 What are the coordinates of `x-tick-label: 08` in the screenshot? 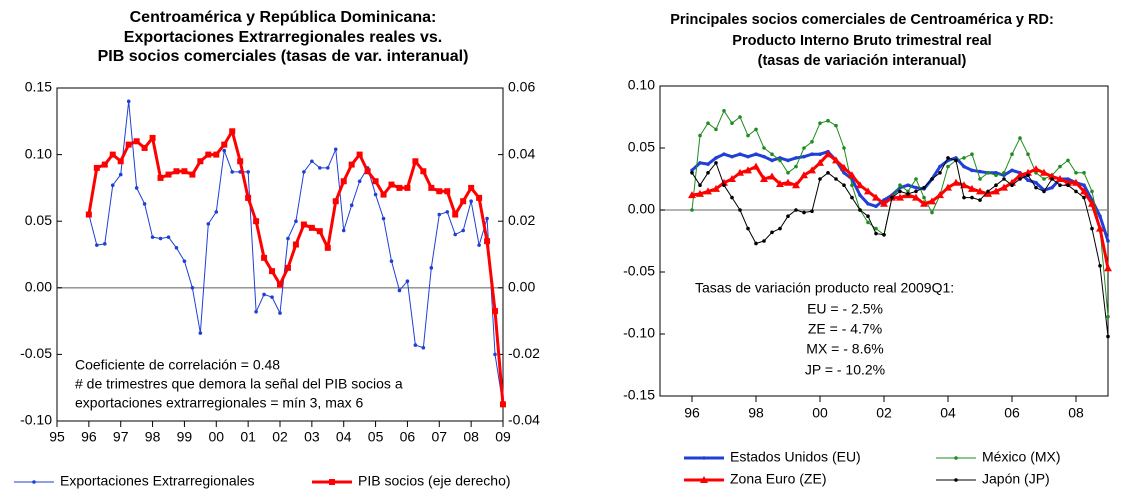 It's located at (1076, 413).